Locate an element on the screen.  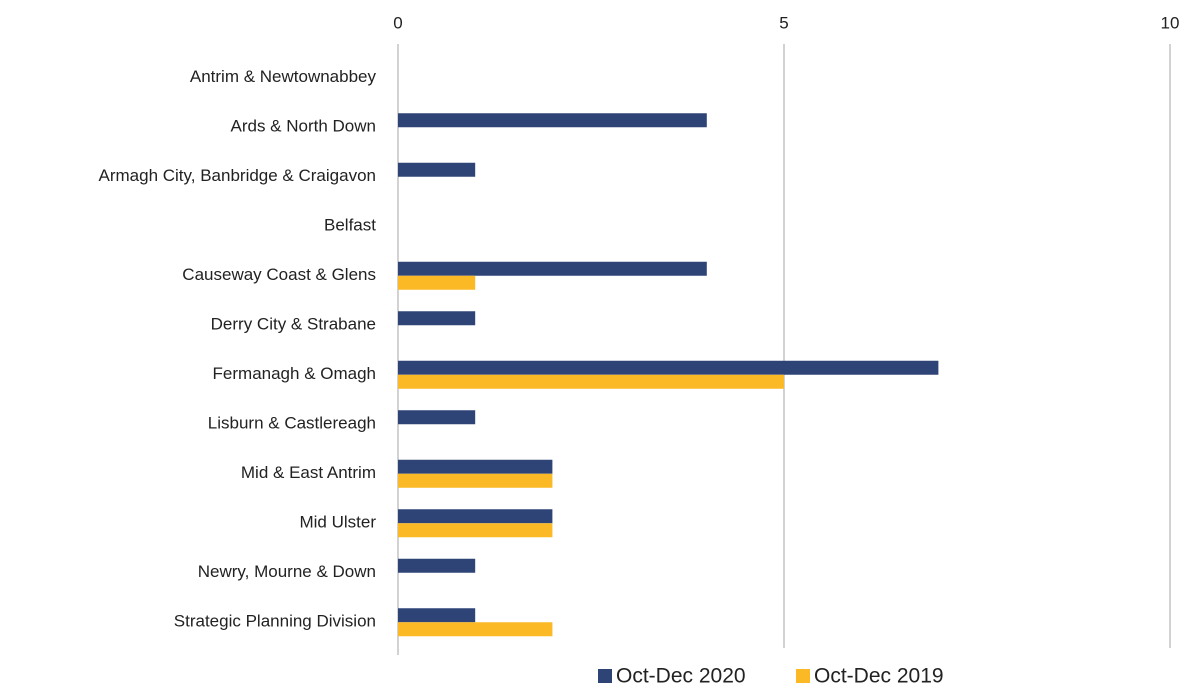
y-tick-label: Armagh City, Banbridge & Craigavon is located at coordinates (238, 175).